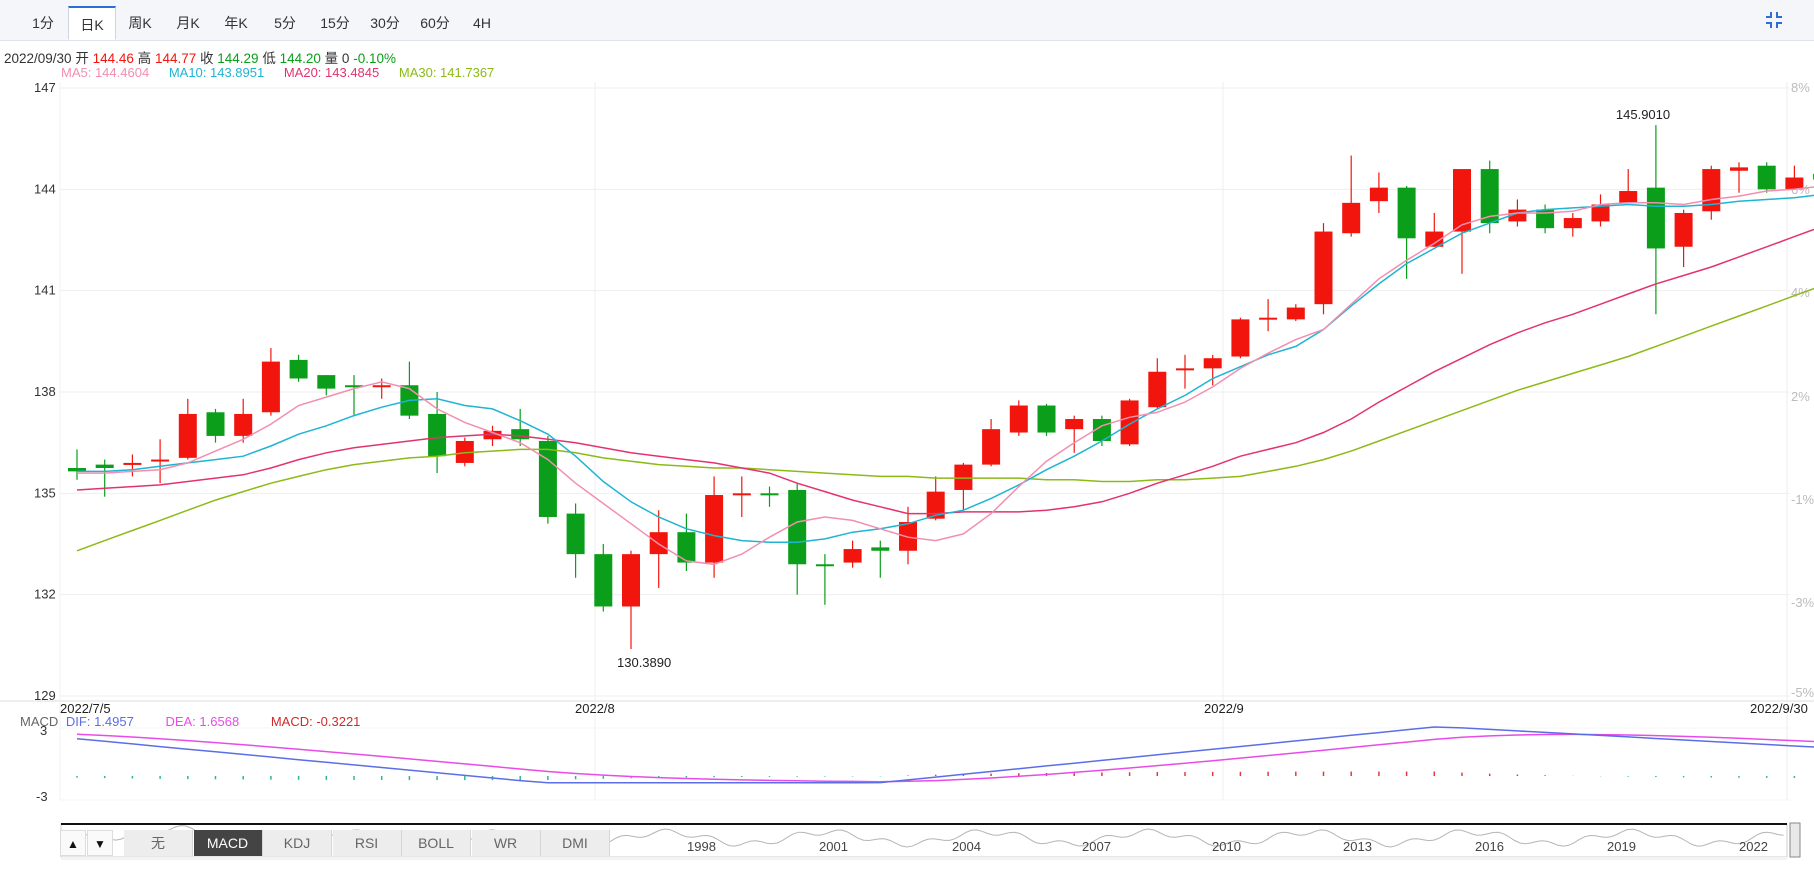 This screenshot has height=888, width=1814. Describe the element at coordinates (175, 58) in the screenshot. I see `high-value: 144.77` at that location.